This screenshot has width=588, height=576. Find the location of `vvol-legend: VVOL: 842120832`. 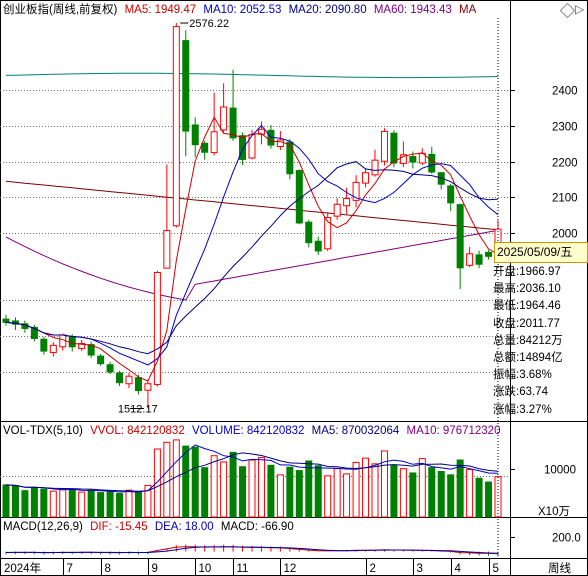

vvol-legend: VVOL: 842120832 is located at coordinates (137, 431).